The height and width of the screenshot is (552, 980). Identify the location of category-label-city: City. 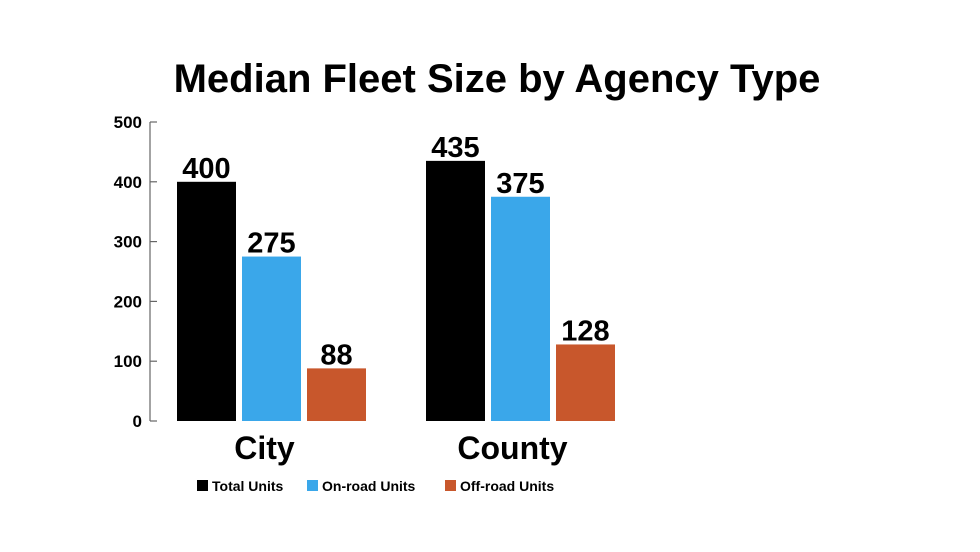
(264, 448).